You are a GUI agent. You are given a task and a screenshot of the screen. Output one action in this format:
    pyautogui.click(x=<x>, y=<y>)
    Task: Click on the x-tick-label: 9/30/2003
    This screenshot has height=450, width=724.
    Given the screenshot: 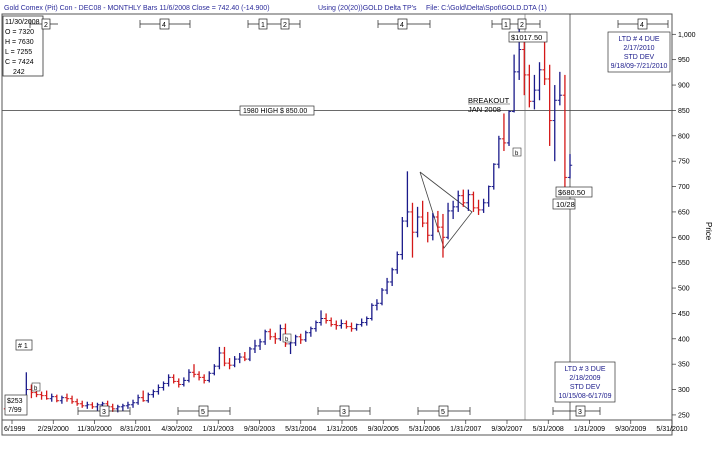 What is the action you would take?
    pyautogui.click(x=259, y=429)
    